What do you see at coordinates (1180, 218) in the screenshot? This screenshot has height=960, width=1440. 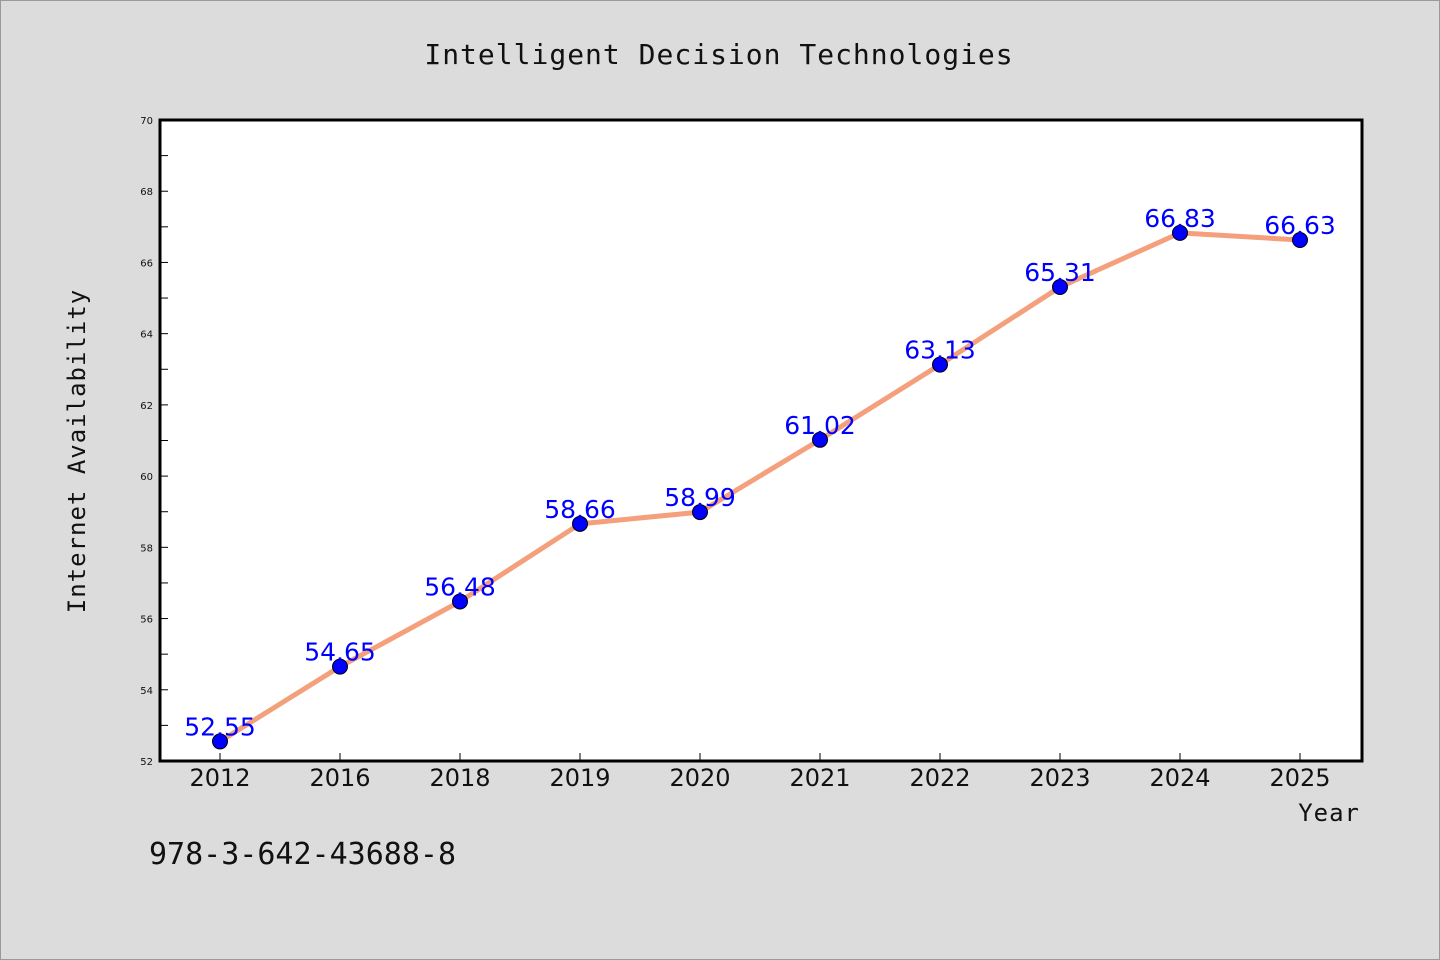 I see `data-label: 66.83` at bounding box center [1180, 218].